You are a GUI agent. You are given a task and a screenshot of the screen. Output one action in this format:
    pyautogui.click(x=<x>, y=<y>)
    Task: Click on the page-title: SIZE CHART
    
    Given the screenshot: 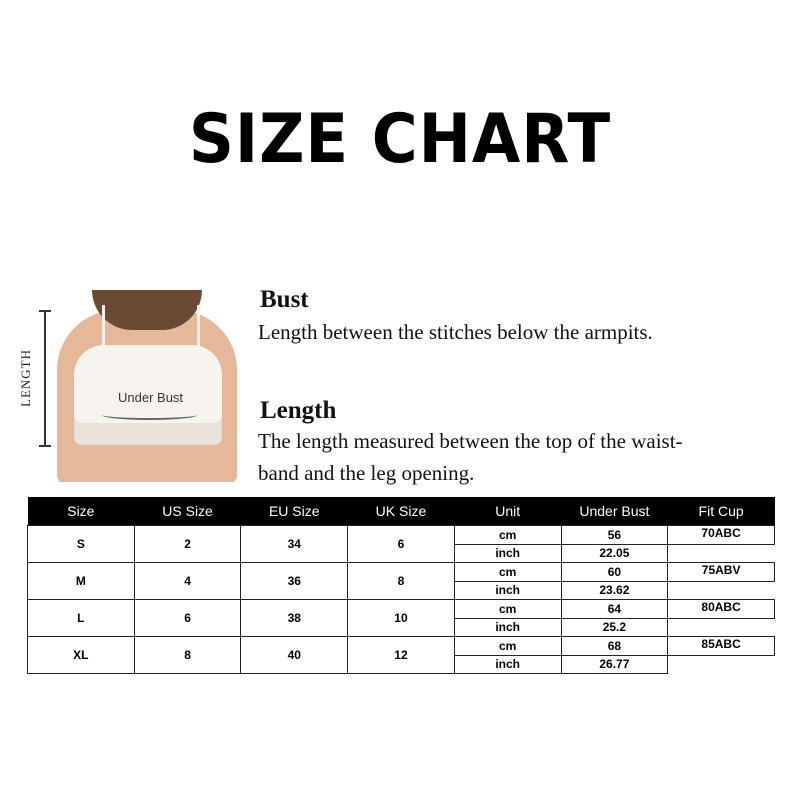 What is the action you would take?
    pyautogui.click(x=400, y=139)
    